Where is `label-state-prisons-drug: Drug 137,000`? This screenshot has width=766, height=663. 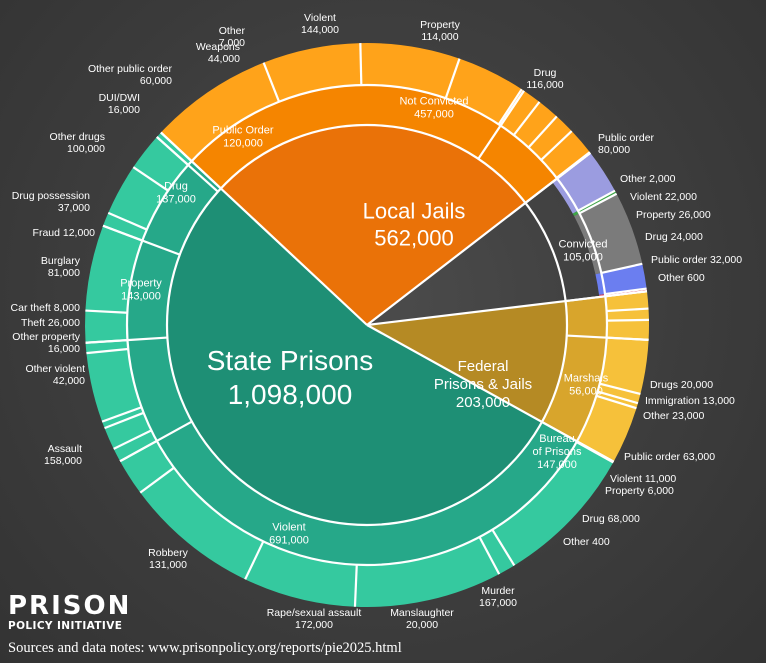
label-state-prisons-drug: Drug 137,000 is located at coordinates (176, 193).